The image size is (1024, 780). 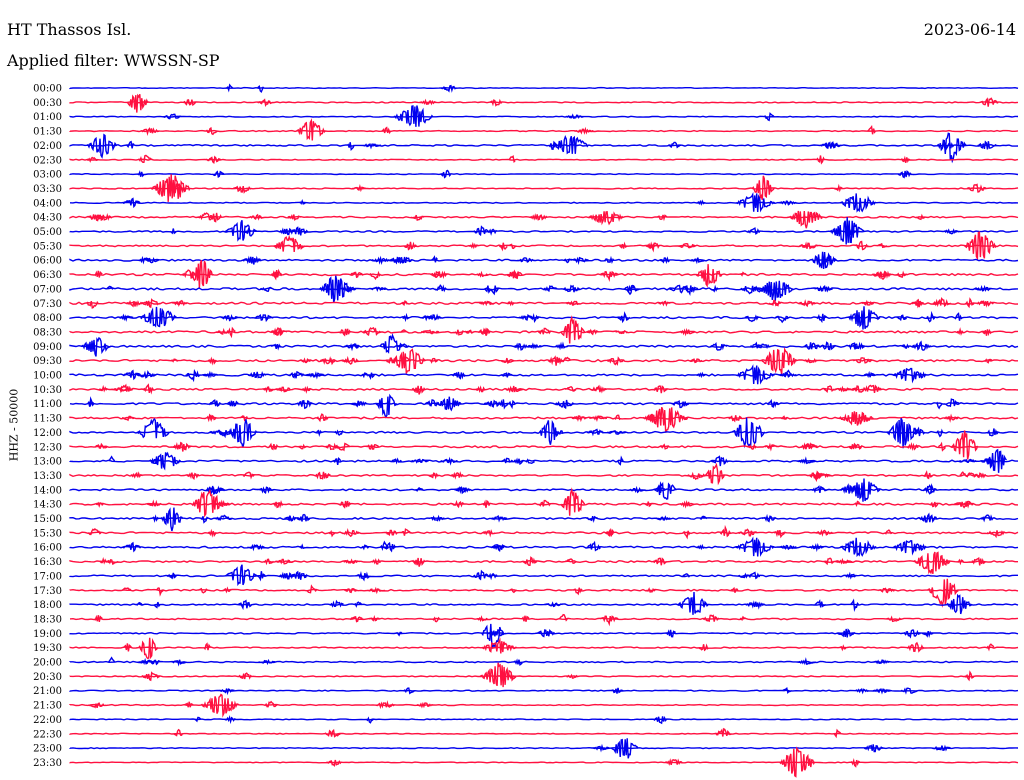 I want to click on time-tick-label: 22:30, so click(x=47, y=734).